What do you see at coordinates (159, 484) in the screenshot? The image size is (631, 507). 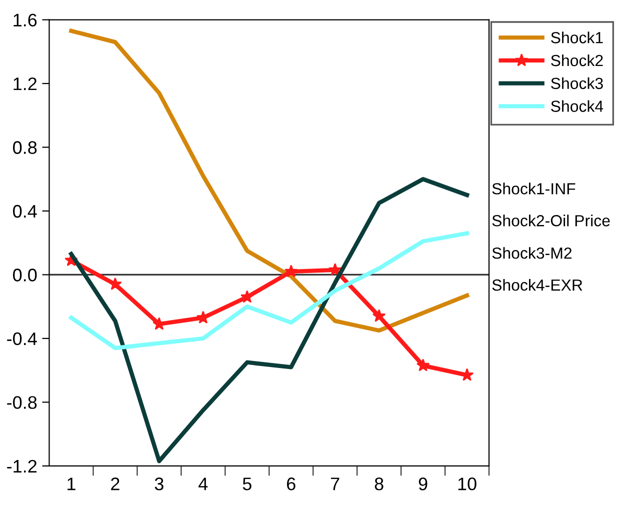 I see `x-tick-label: 3` at bounding box center [159, 484].